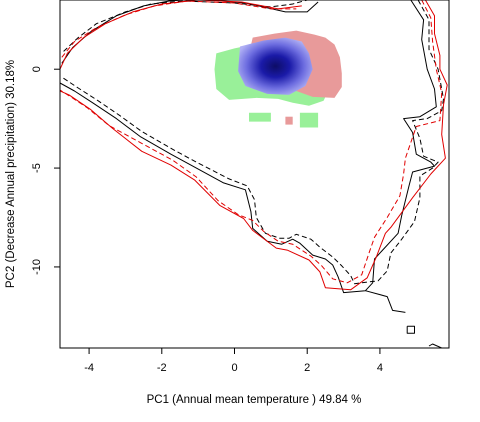  What do you see at coordinates (234, 368) in the screenshot?
I see `x-tick-label: 0` at bounding box center [234, 368].